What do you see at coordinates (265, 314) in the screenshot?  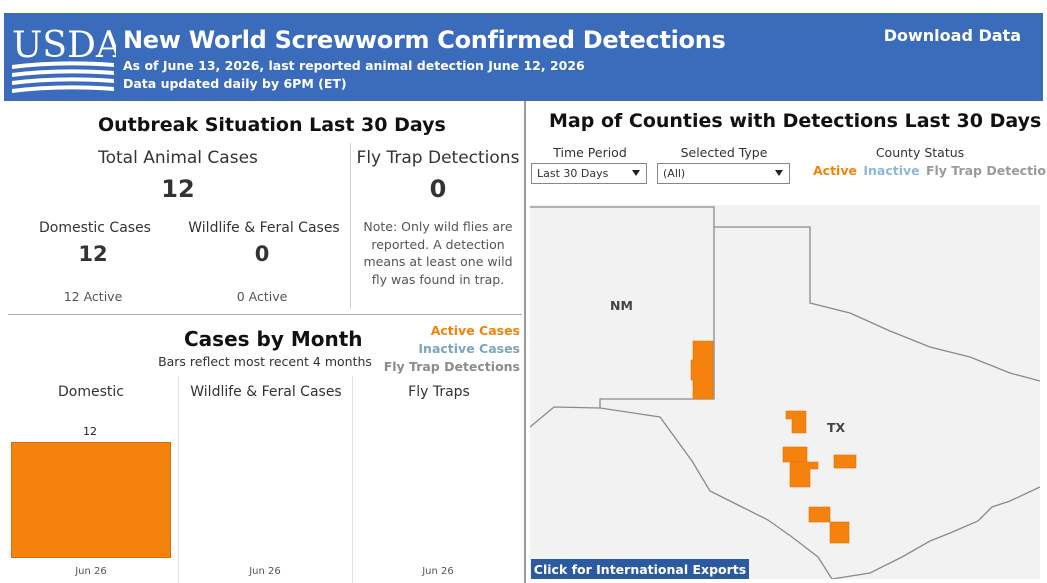 I see `panel-divider-horizontal` at bounding box center [265, 314].